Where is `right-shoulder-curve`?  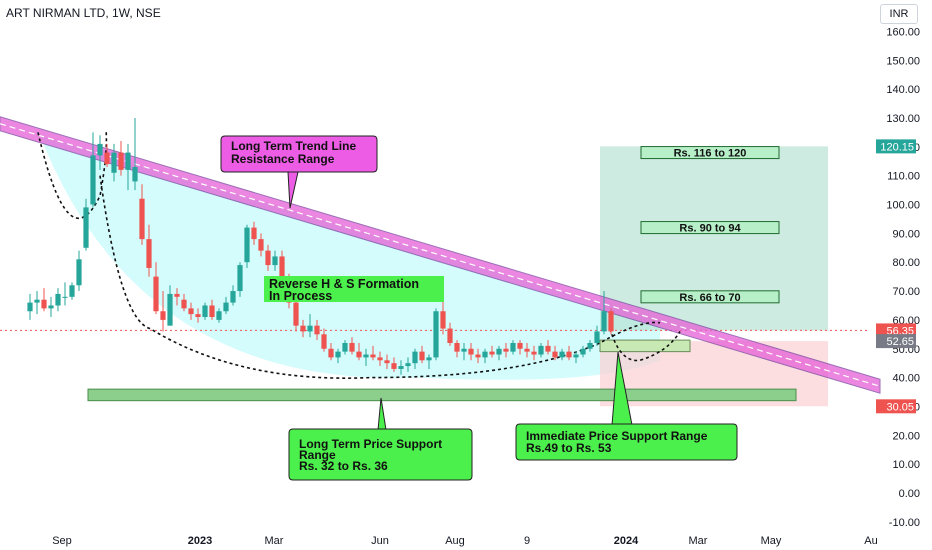
right-shoulder-curve is located at coordinates (645, 345).